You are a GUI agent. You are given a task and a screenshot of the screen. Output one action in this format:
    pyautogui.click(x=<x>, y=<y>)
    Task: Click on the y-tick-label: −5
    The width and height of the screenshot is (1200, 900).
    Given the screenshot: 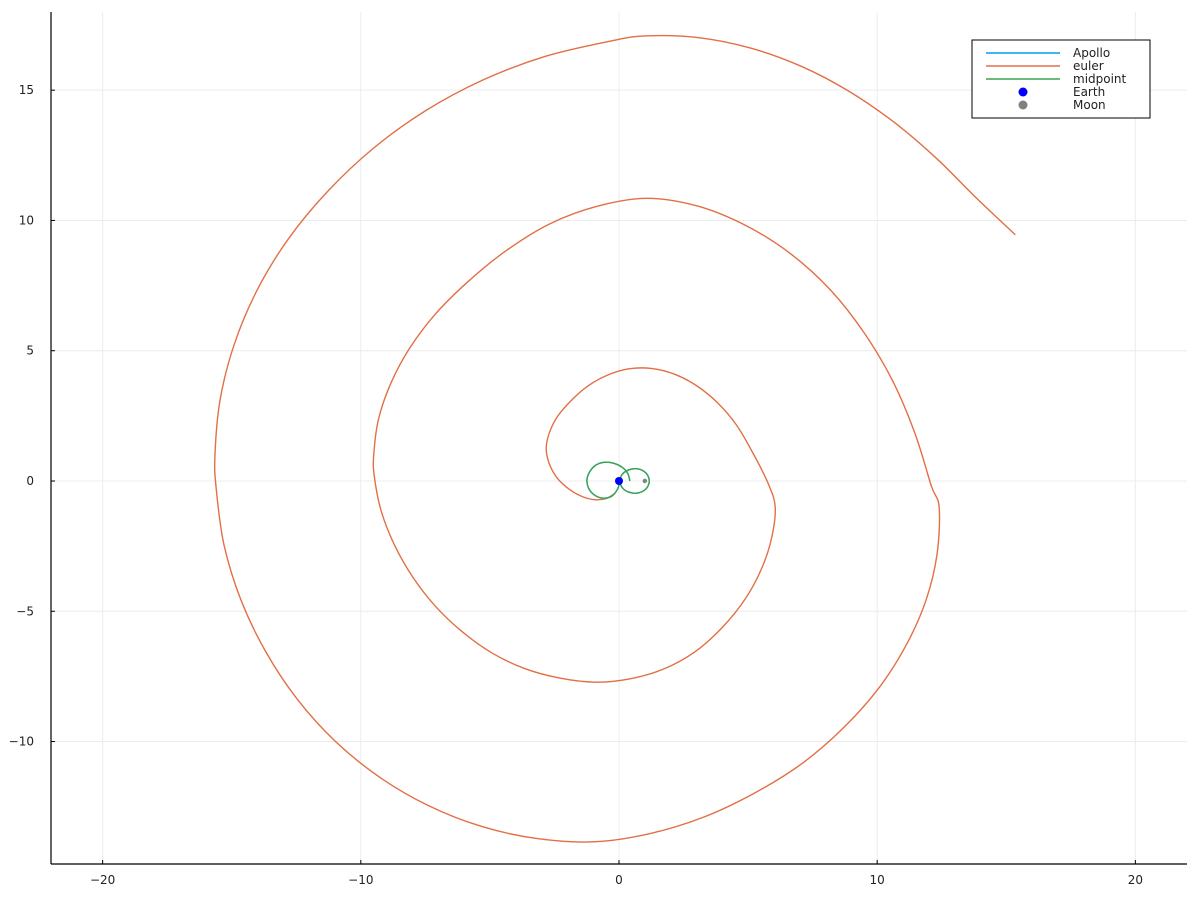 What is the action you would take?
    pyautogui.click(x=25, y=611)
    